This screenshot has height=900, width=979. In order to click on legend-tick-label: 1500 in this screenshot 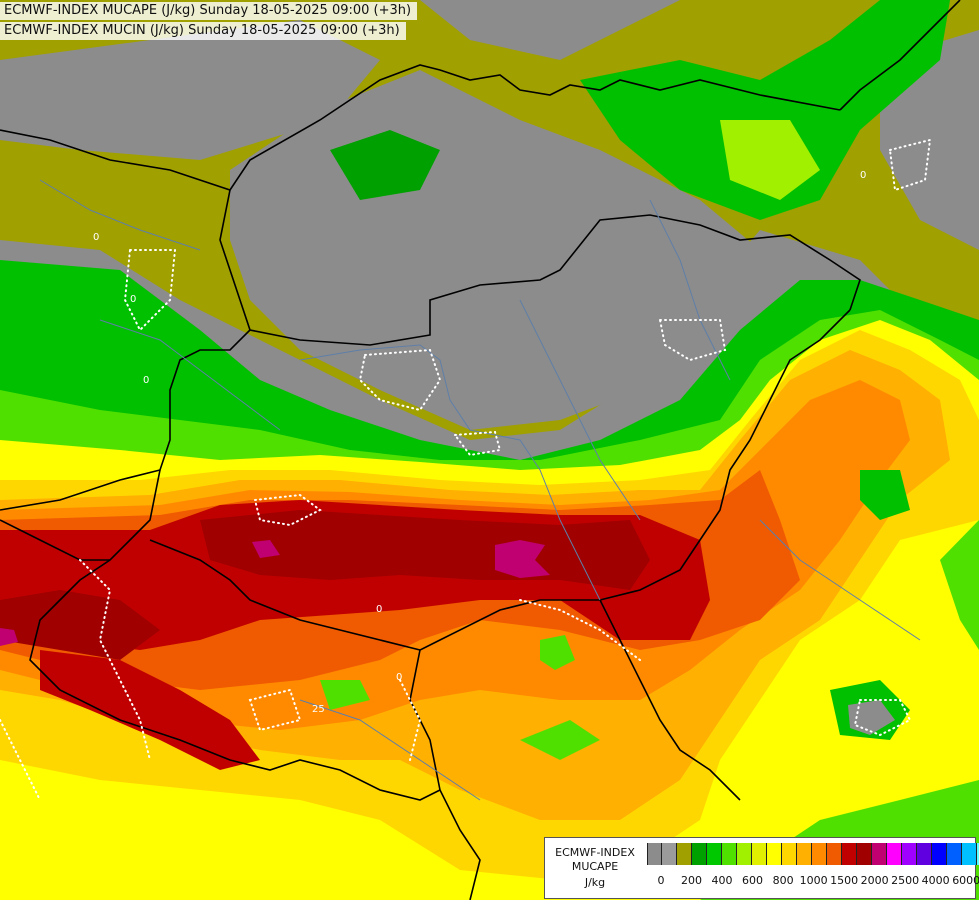, I will do `click(844, 880)`.